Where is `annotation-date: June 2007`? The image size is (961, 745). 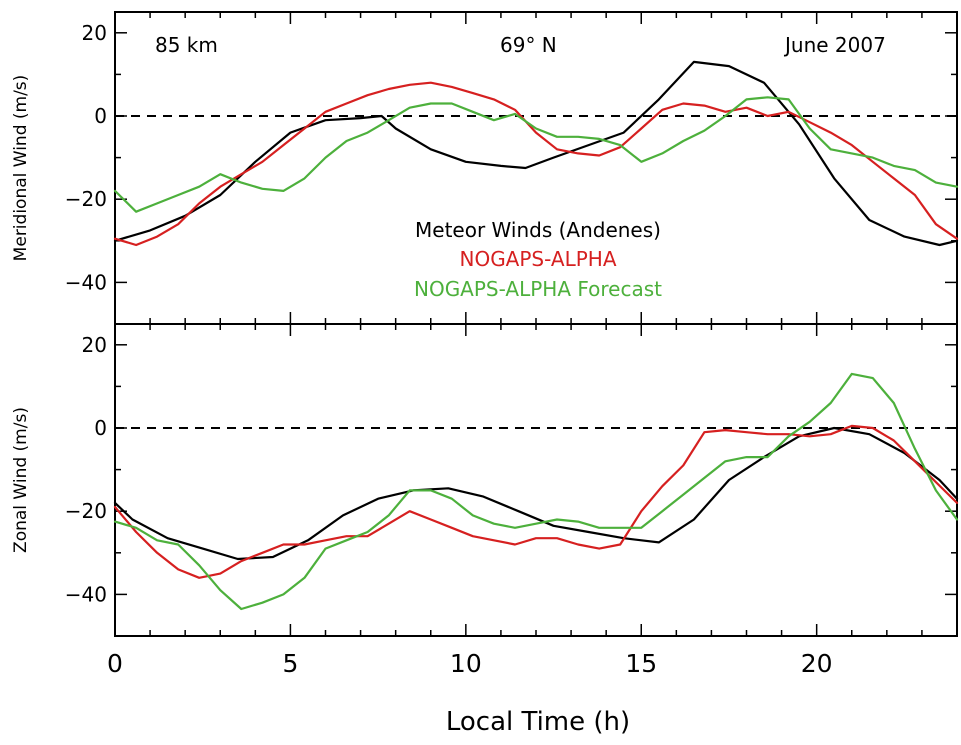
annotation-date: June 2007 is located at coordinates (834, 45).